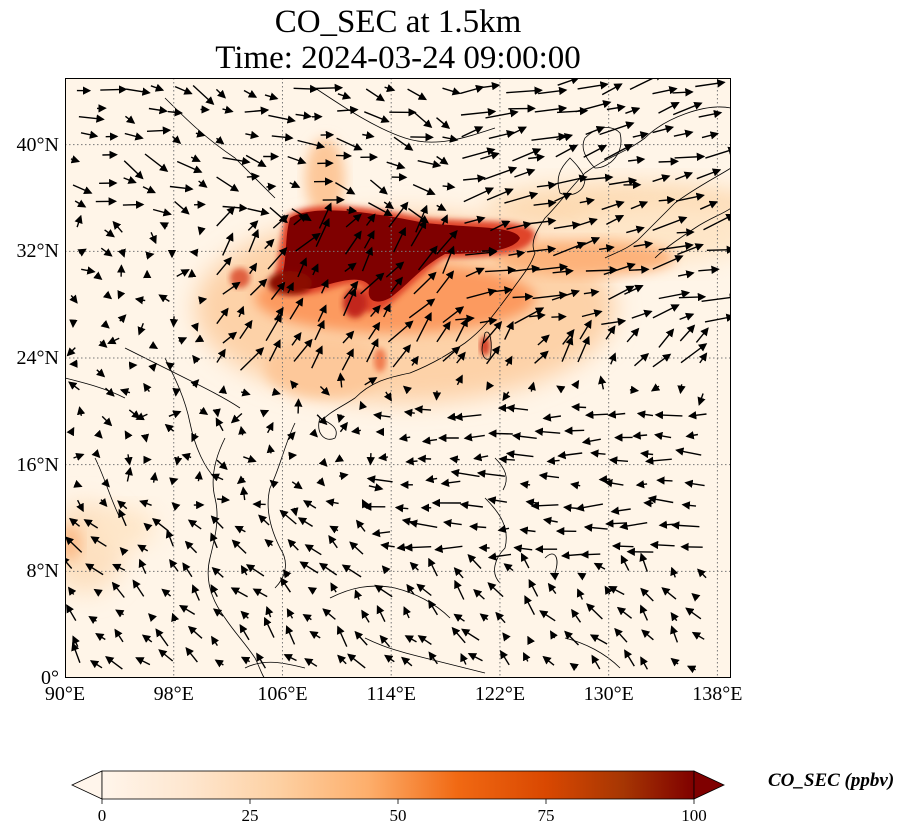  I want to click on latitude-tick-label: 40°N, so click(37, 144).